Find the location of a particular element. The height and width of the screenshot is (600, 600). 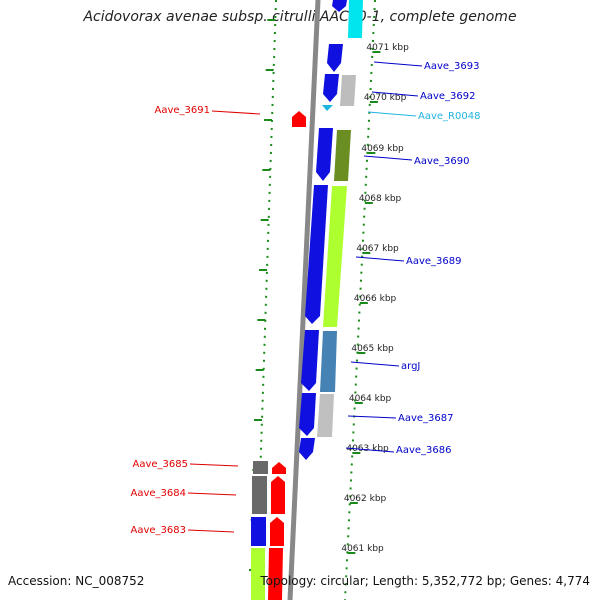

gene-label: Aave_3693 is located at coordinates (452, 66).